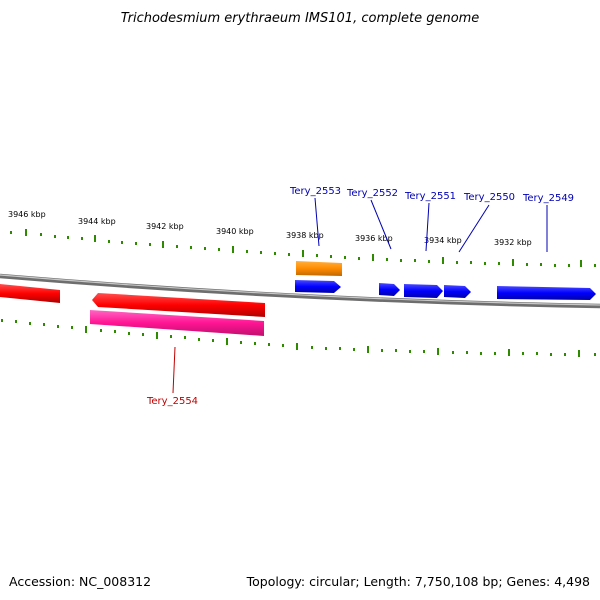 The height and width of the screenshot is (600, 600). Describe the element at coordinates (372, 193) in the screenshot. I see `gene-label-tery-2552: Tery_2552` at that location.